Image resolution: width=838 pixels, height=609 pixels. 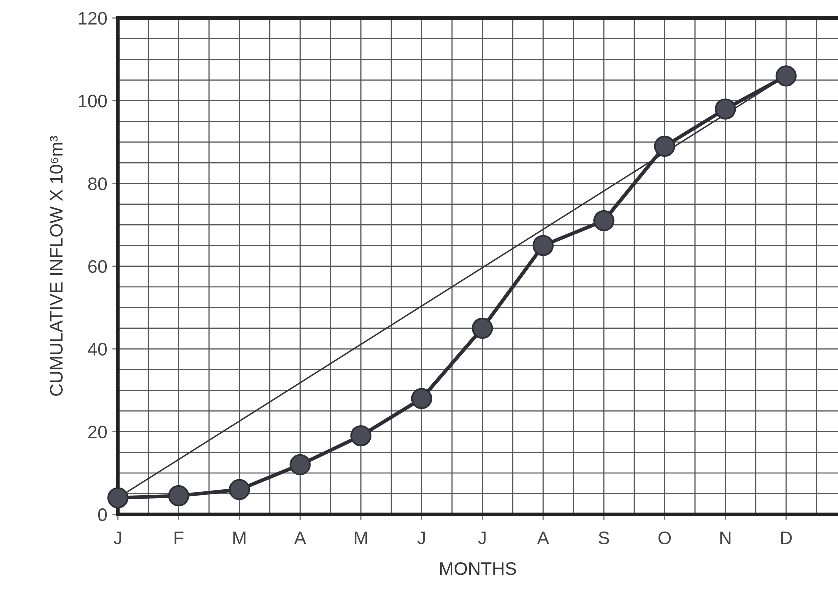 What do you see at coordinates (179, 538) in the screenshot?
I see `x-tick-label: F` at bounding box center [179, 538].